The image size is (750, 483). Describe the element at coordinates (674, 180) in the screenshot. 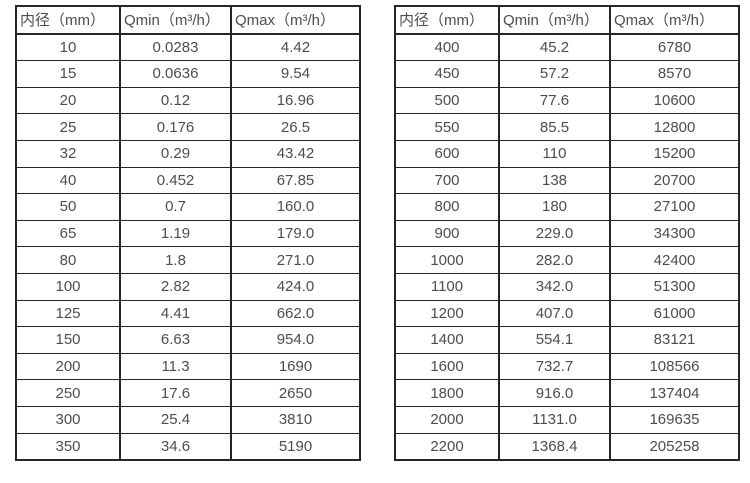

I see `cell: 20700` at that location.